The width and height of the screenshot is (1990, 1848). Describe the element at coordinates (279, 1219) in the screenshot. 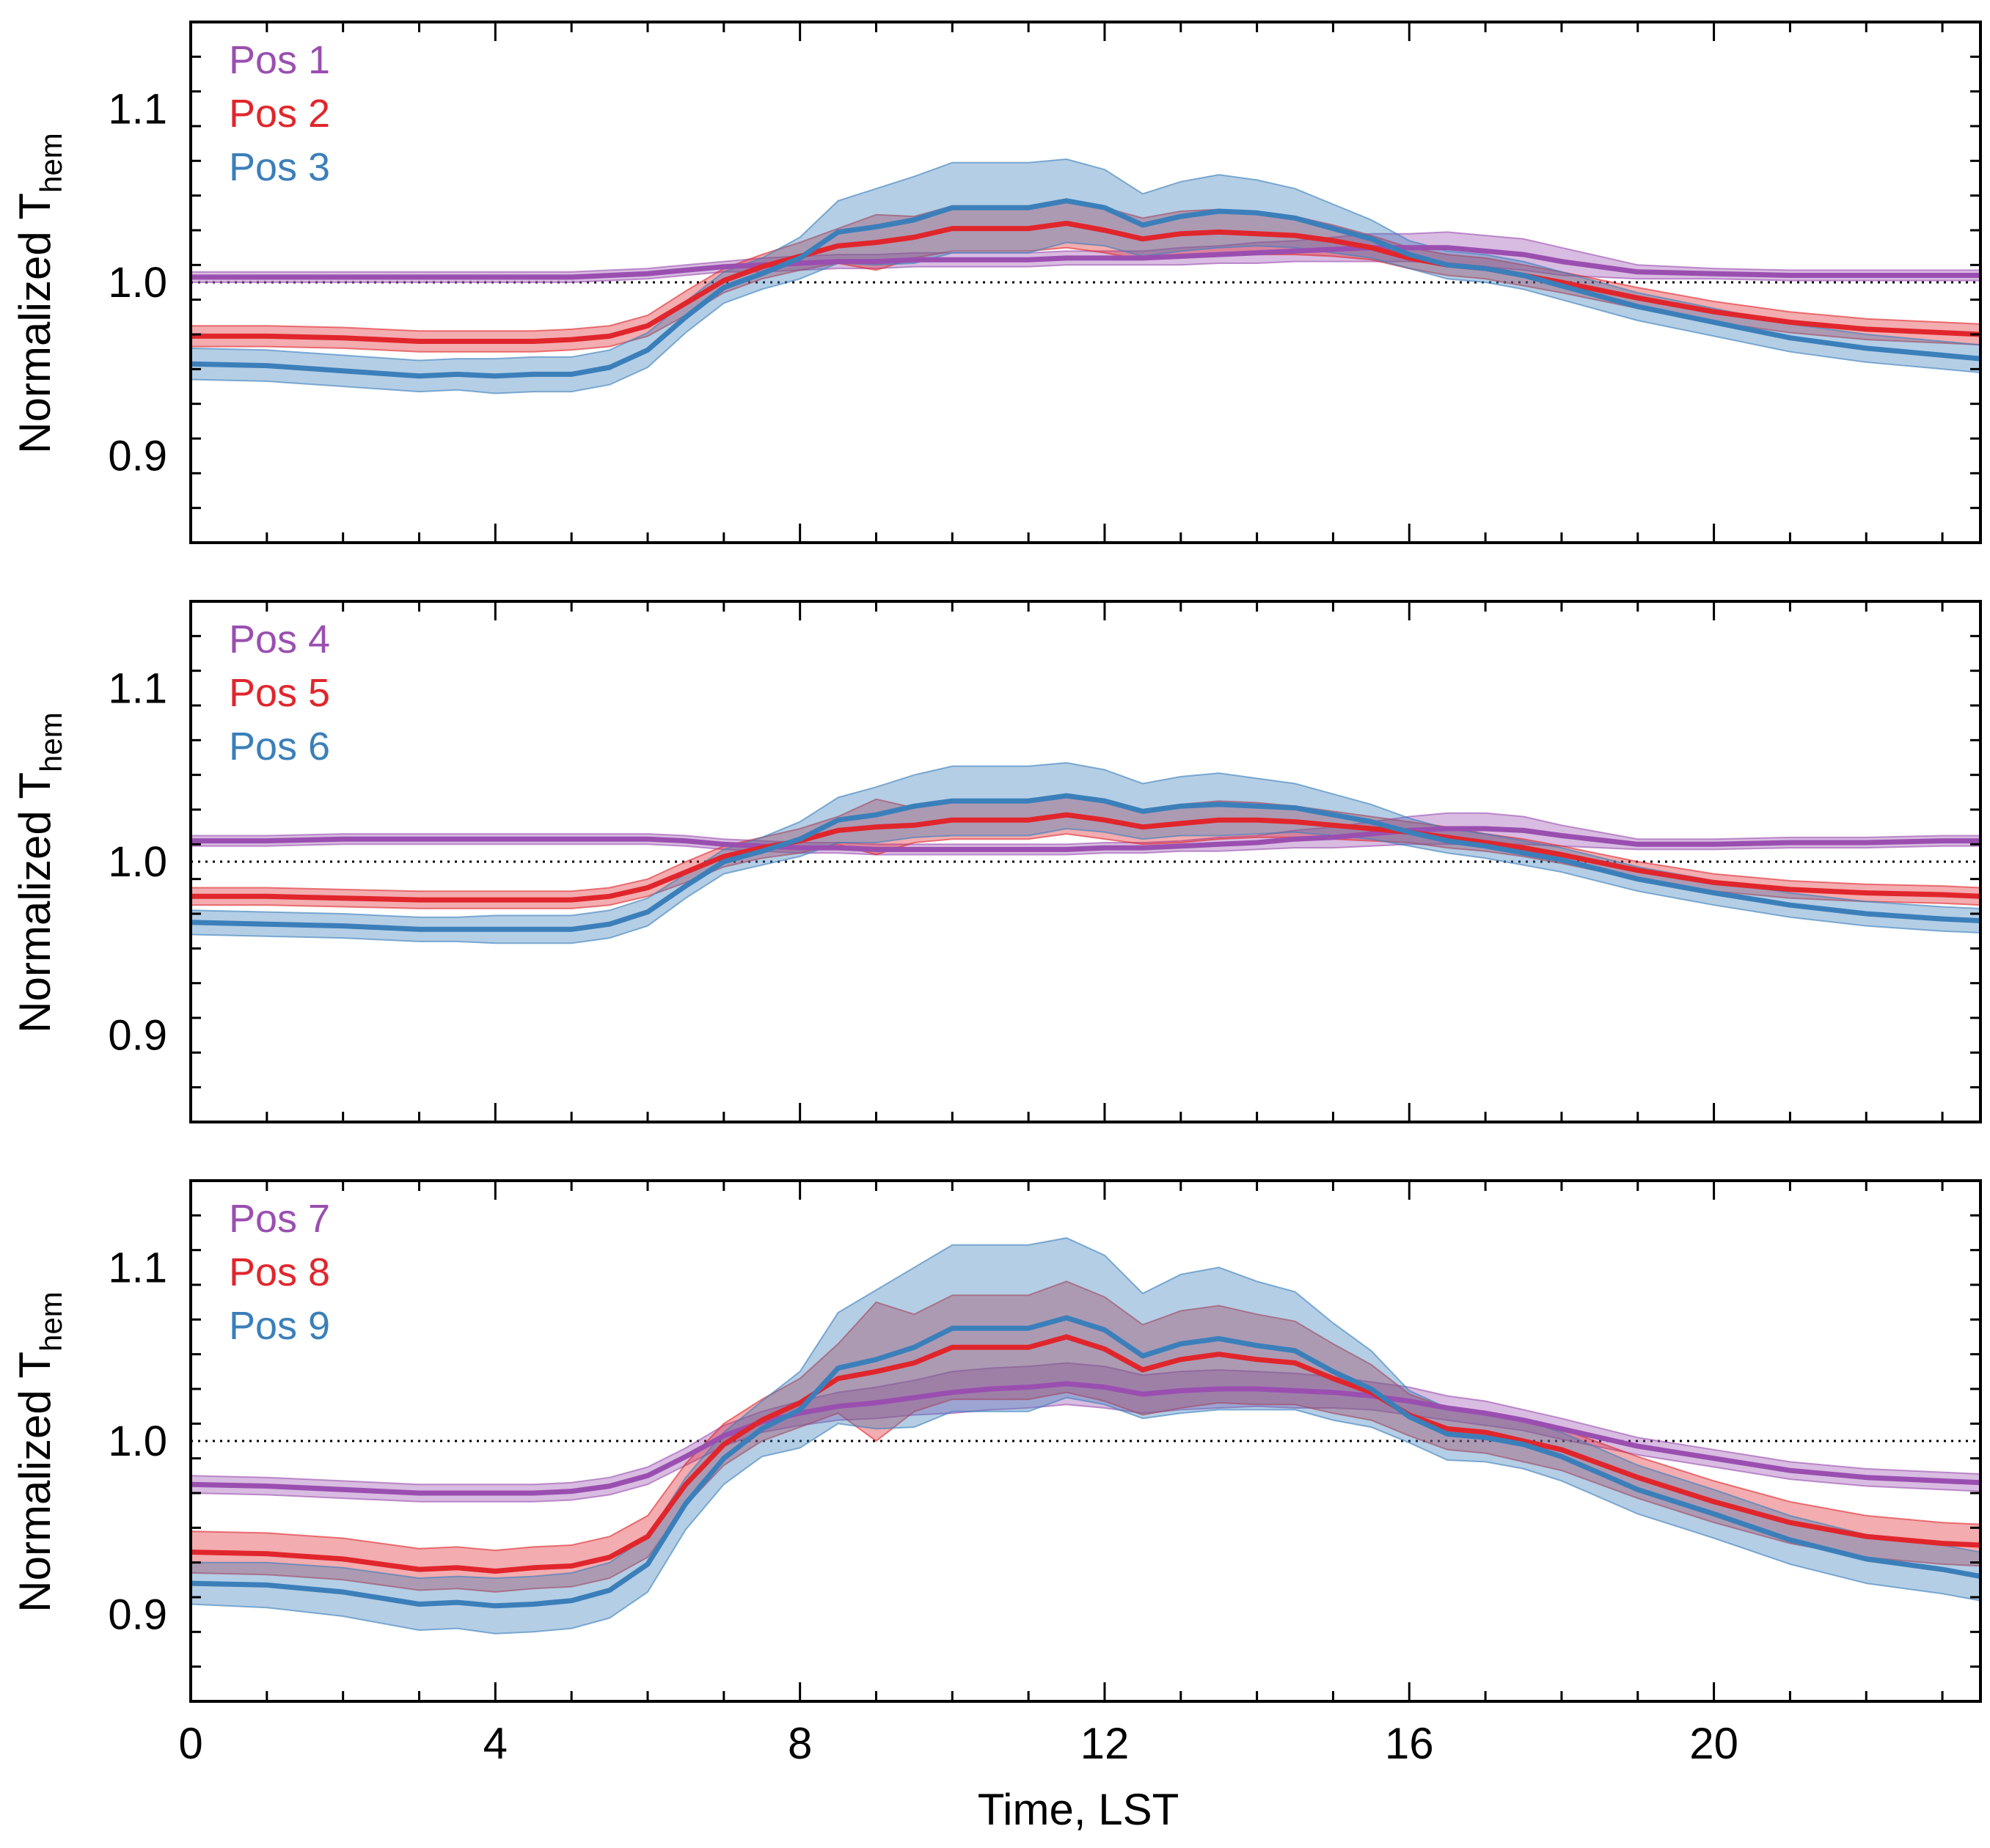

I see `legend-pos-7: Pos 7` at that location.